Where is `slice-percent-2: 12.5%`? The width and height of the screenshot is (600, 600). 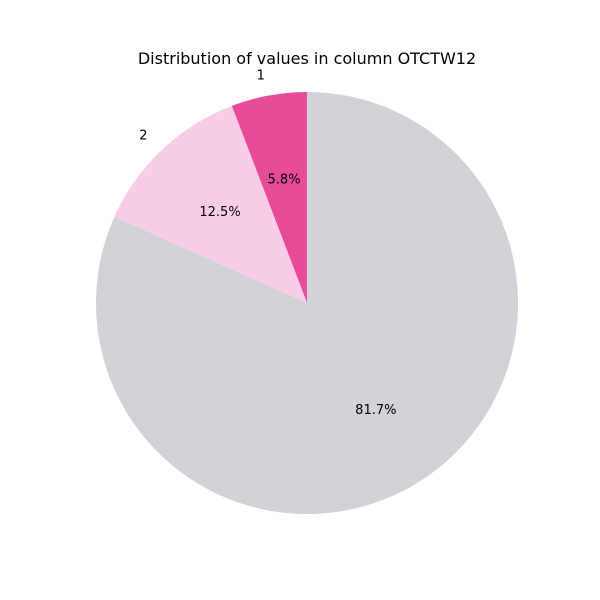
slice-percent-2: 12.5% is located at coordinates (219, 212).